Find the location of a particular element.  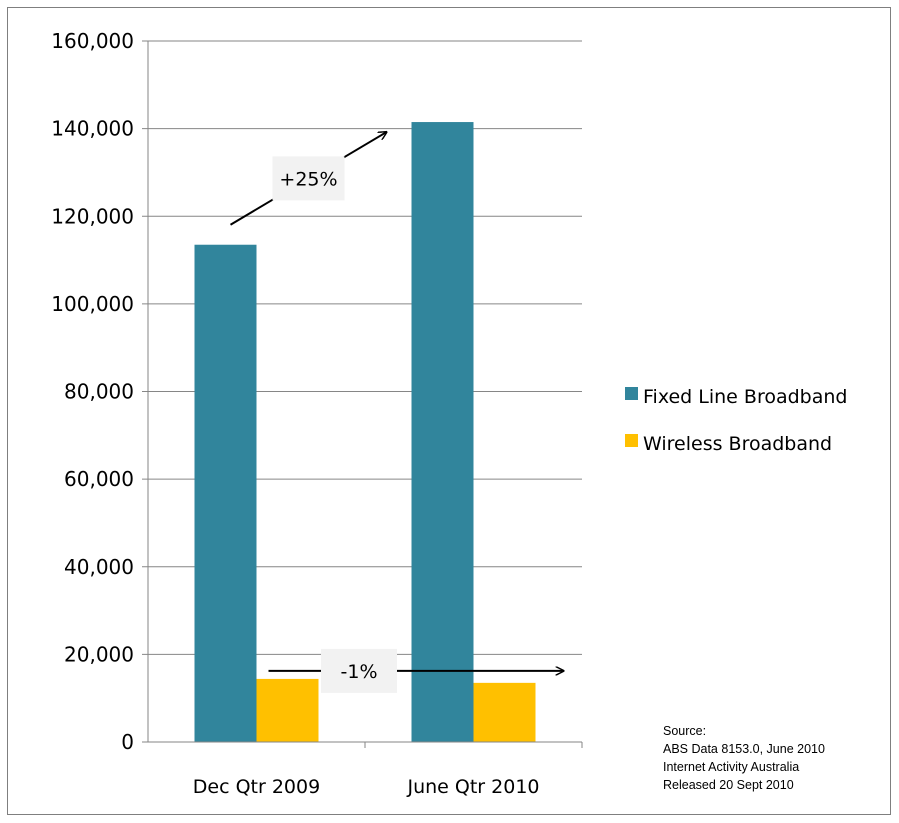

y-tick-label: 0 is located at coordinates (127, 742).